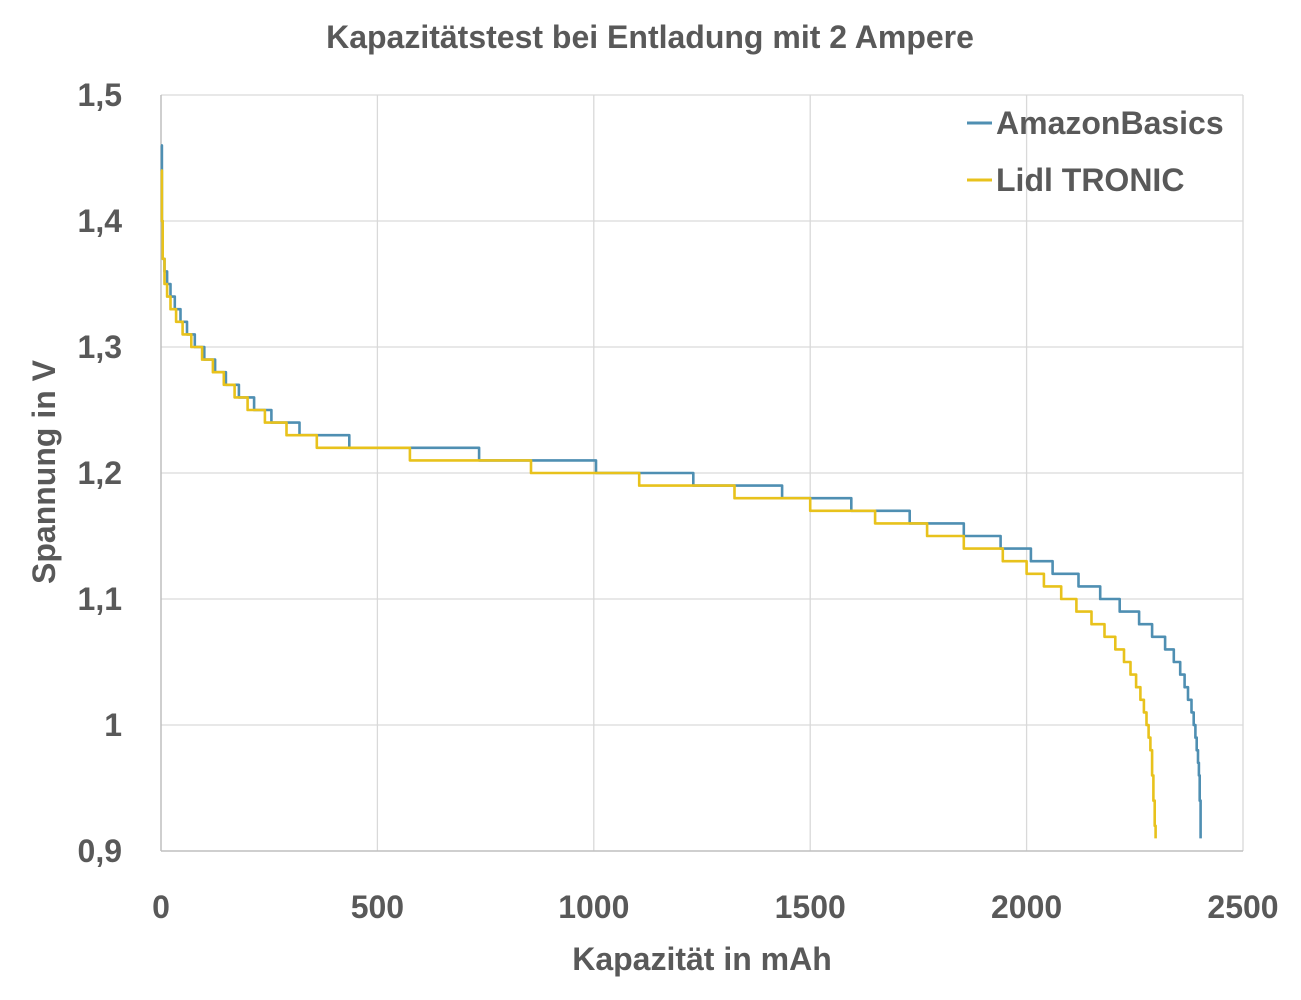  Describe the element at coordinates (44, 471) in the screenshot. I see `y-axis-title: Spannung in V` at that location.